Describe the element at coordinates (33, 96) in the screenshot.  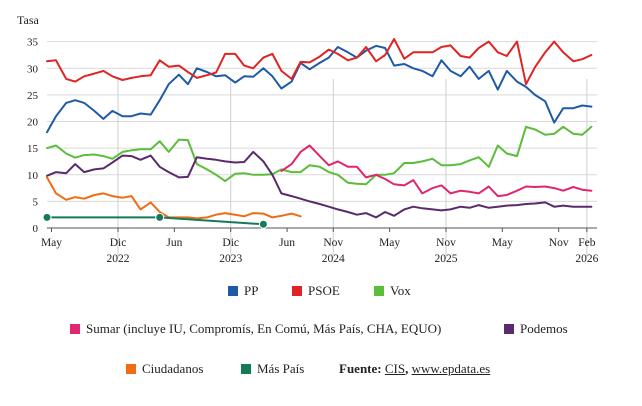
I see `y-tick-label: 25` at that location.